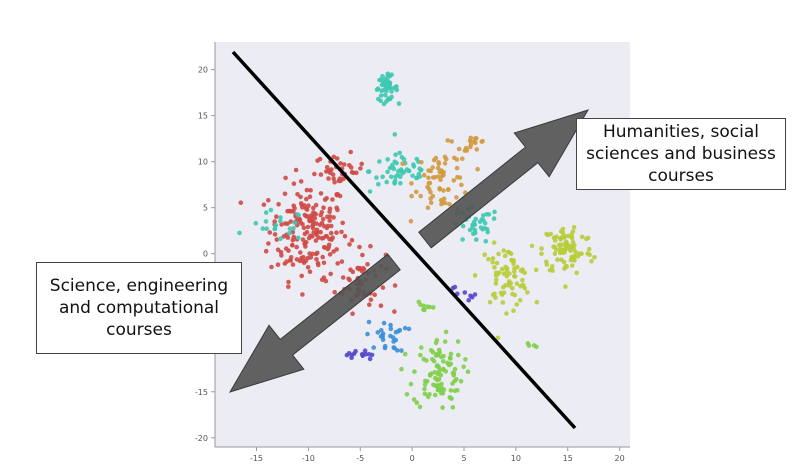 The height and width of the screenshot is (470, 800). What do you see at coordinates (256, 458) in the screenshot?
I see `x-tick-label: -15` at bounding box center [256, 458].